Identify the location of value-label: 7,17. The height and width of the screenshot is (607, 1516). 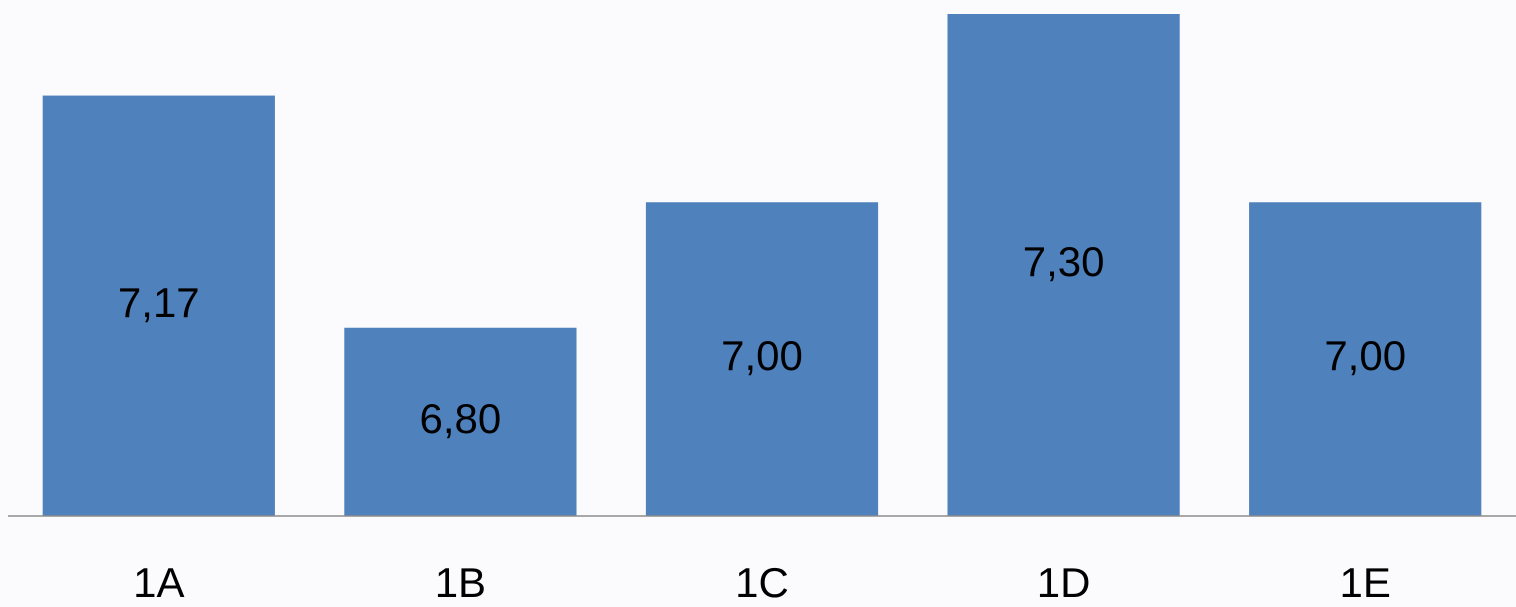
(159, 302).